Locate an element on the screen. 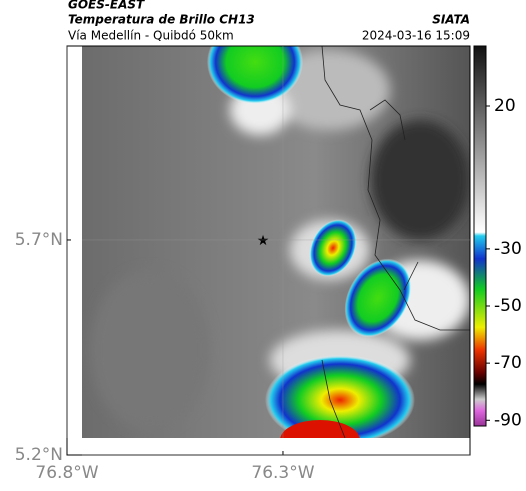 This screenshot has width=526, height=491. subtitle: Temperatura de Brillo CH13 is located at coordinates (161, 20).